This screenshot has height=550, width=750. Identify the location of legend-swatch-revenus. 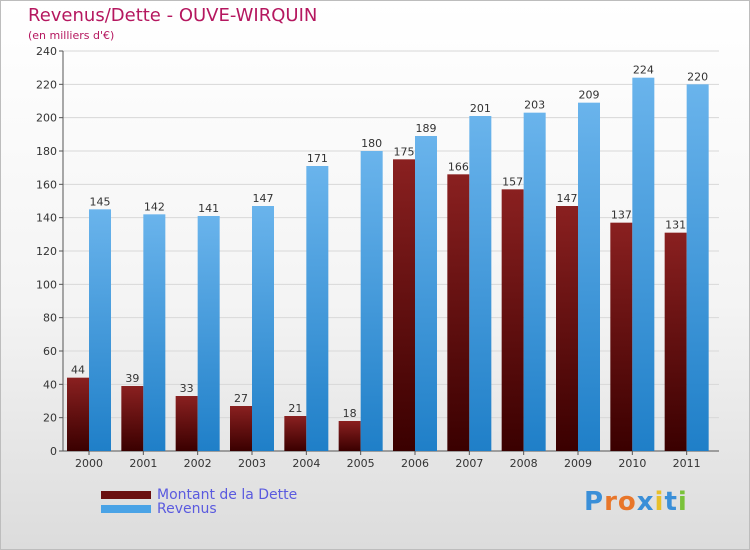
(126, 509).